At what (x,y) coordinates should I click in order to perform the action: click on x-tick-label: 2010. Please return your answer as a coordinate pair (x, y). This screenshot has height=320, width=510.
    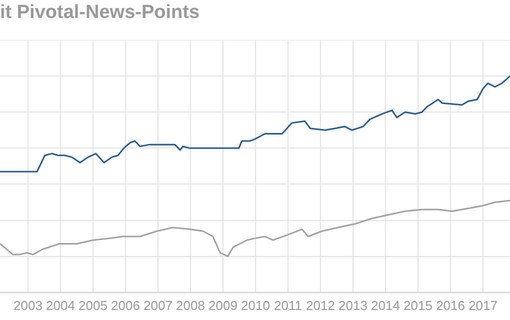
    Looking at the image, I should click on (255, 305).